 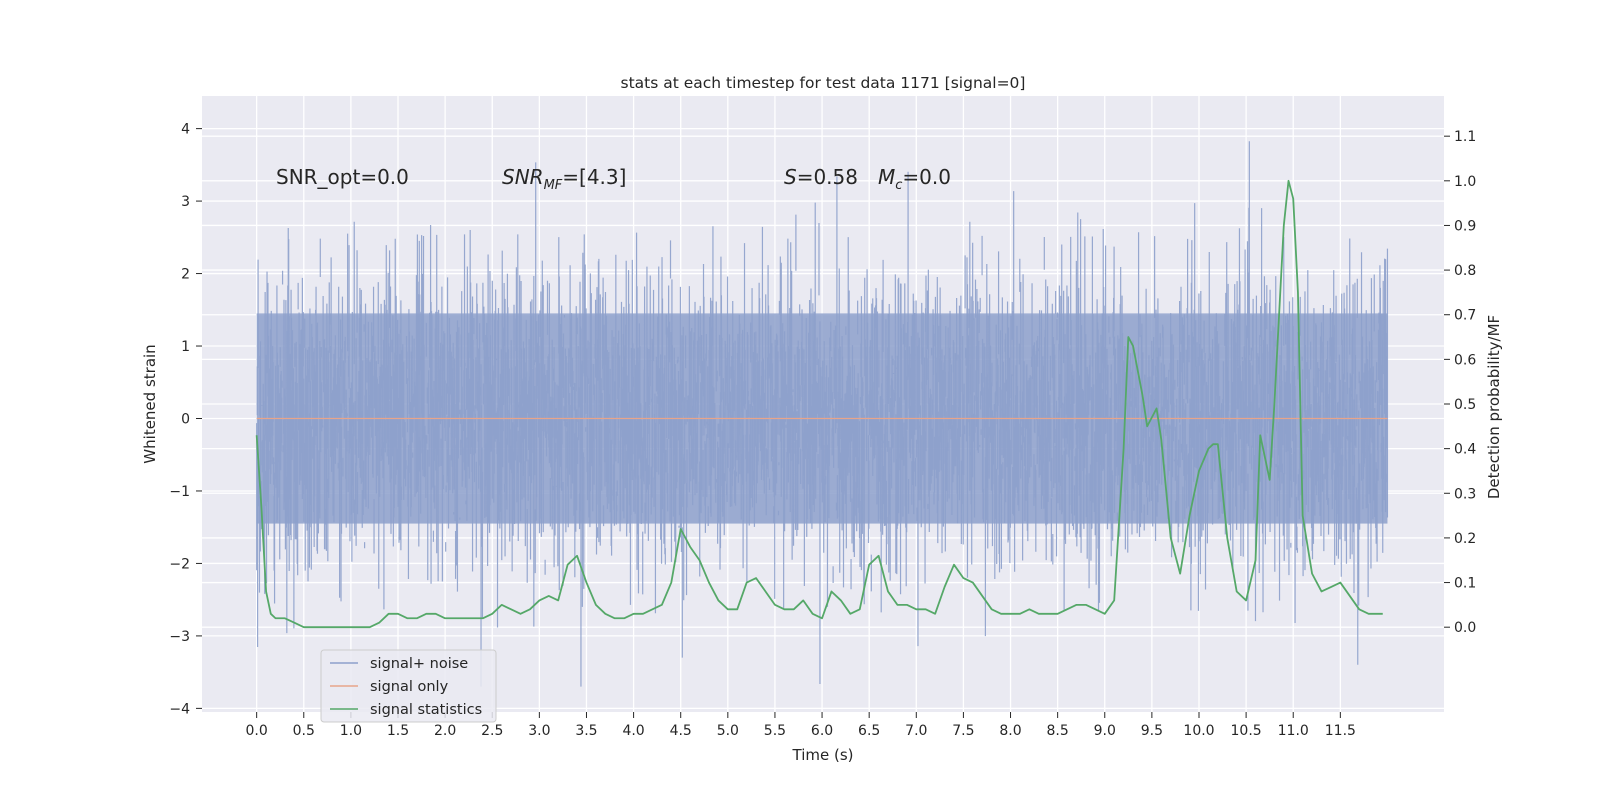 What do you see at coordinates (179, 637) in the screenshot?
I see `left-tick-label: −3` at bounding box center [179, 637].